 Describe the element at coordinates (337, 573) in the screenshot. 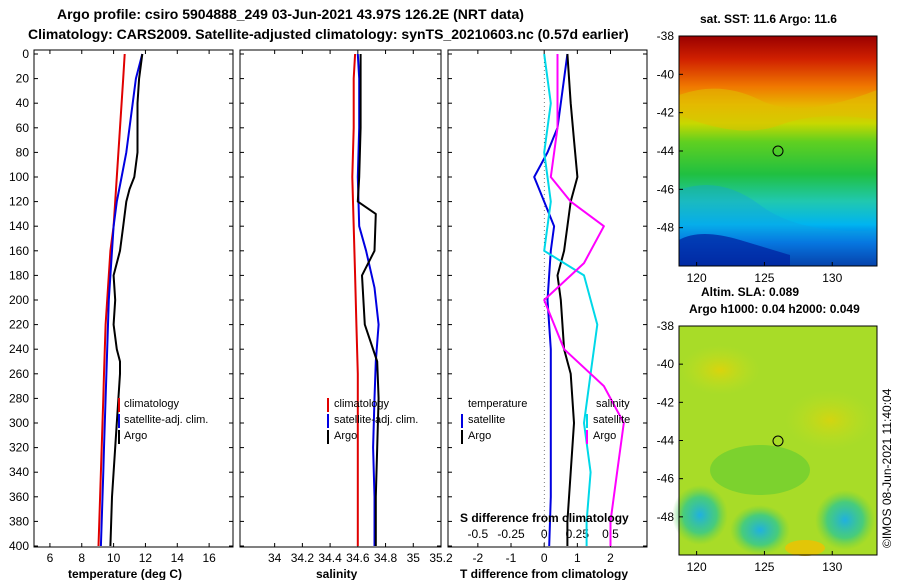

I see `salinity-xlabel: salinity` at that location.